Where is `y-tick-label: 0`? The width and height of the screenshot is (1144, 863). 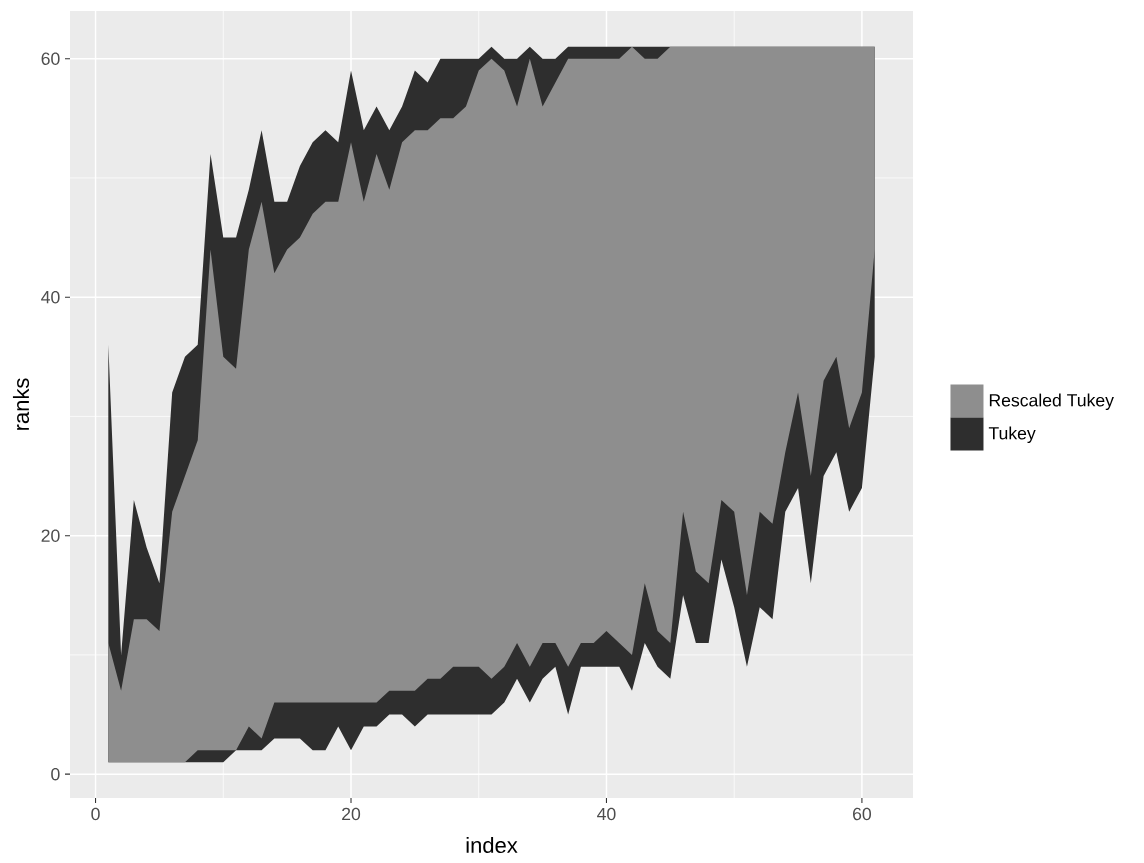 y-tick-label: 0 is located at coordinates (55, 774).